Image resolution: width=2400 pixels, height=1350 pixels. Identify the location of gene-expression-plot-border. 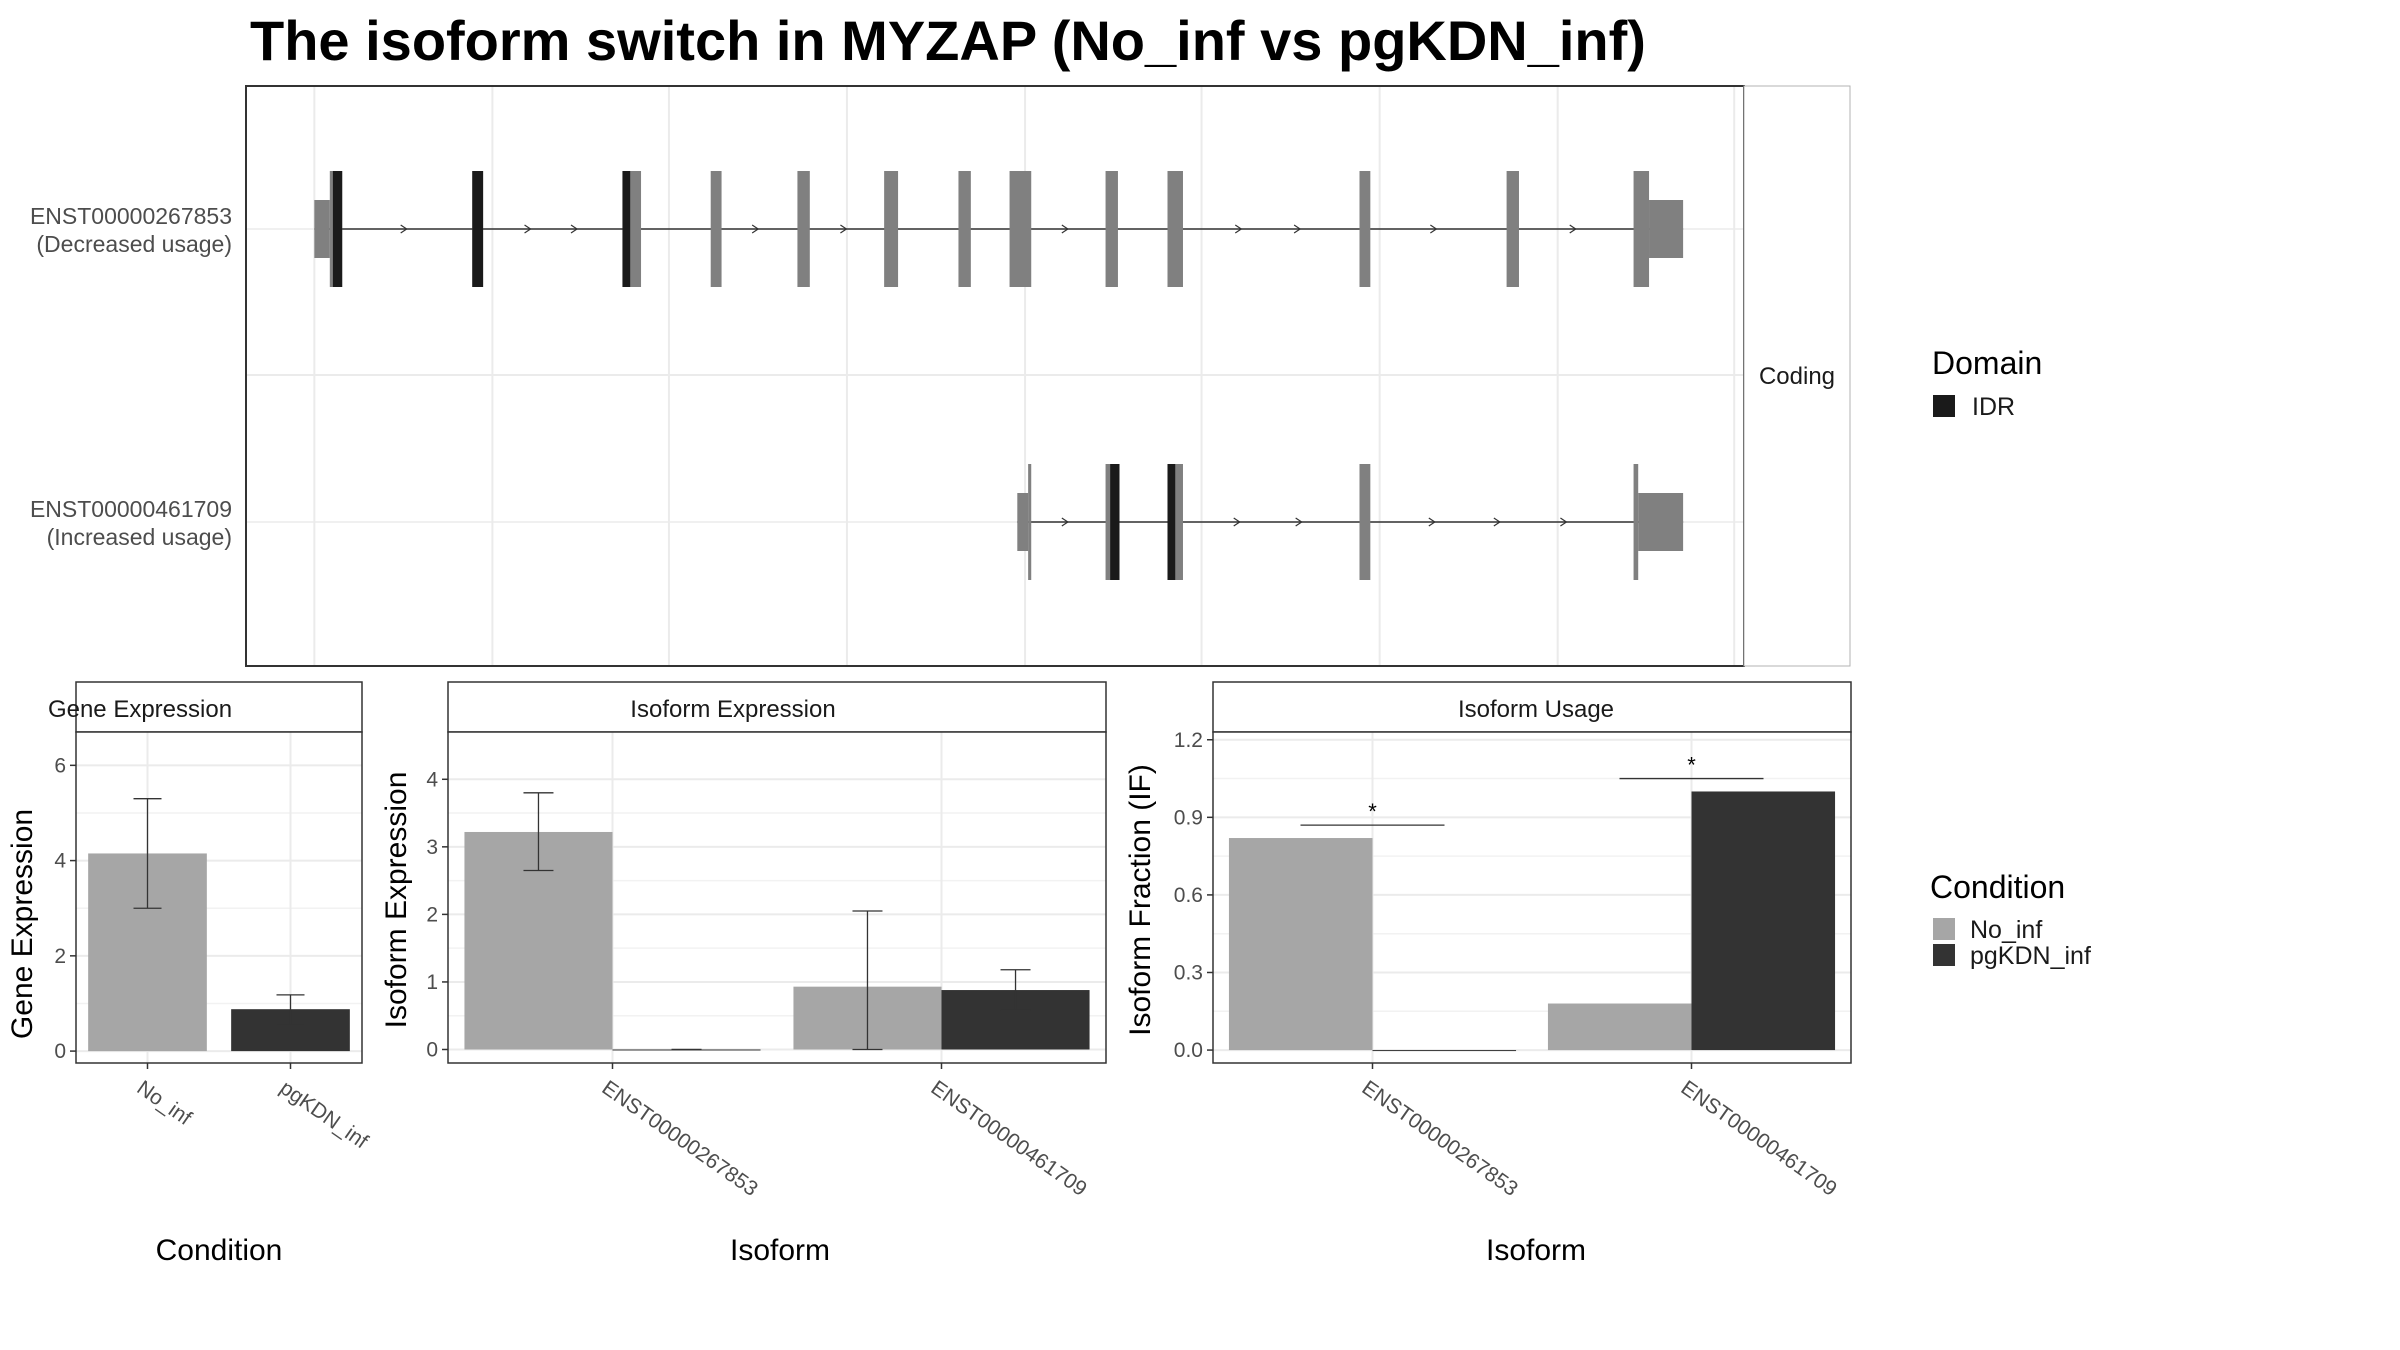
(219, 897).